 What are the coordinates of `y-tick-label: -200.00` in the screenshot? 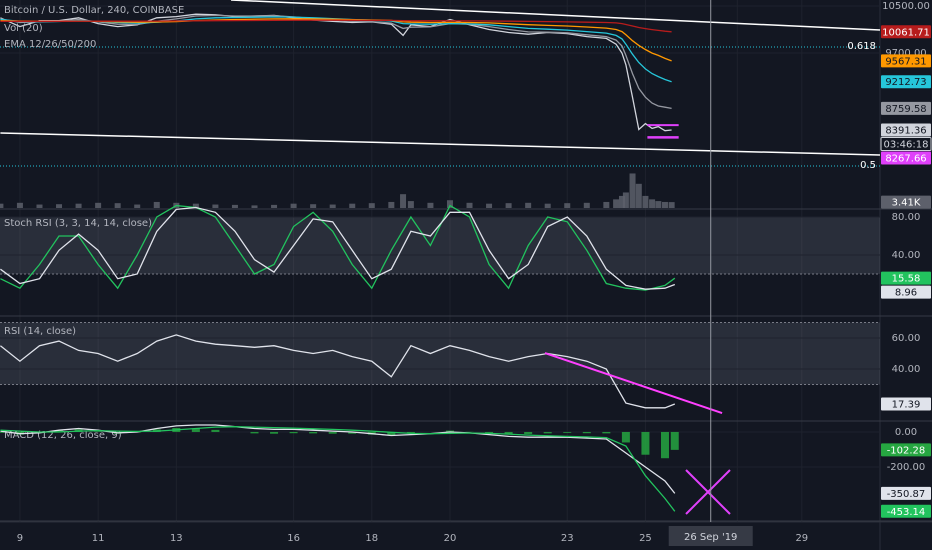 It's located at (906, 467).